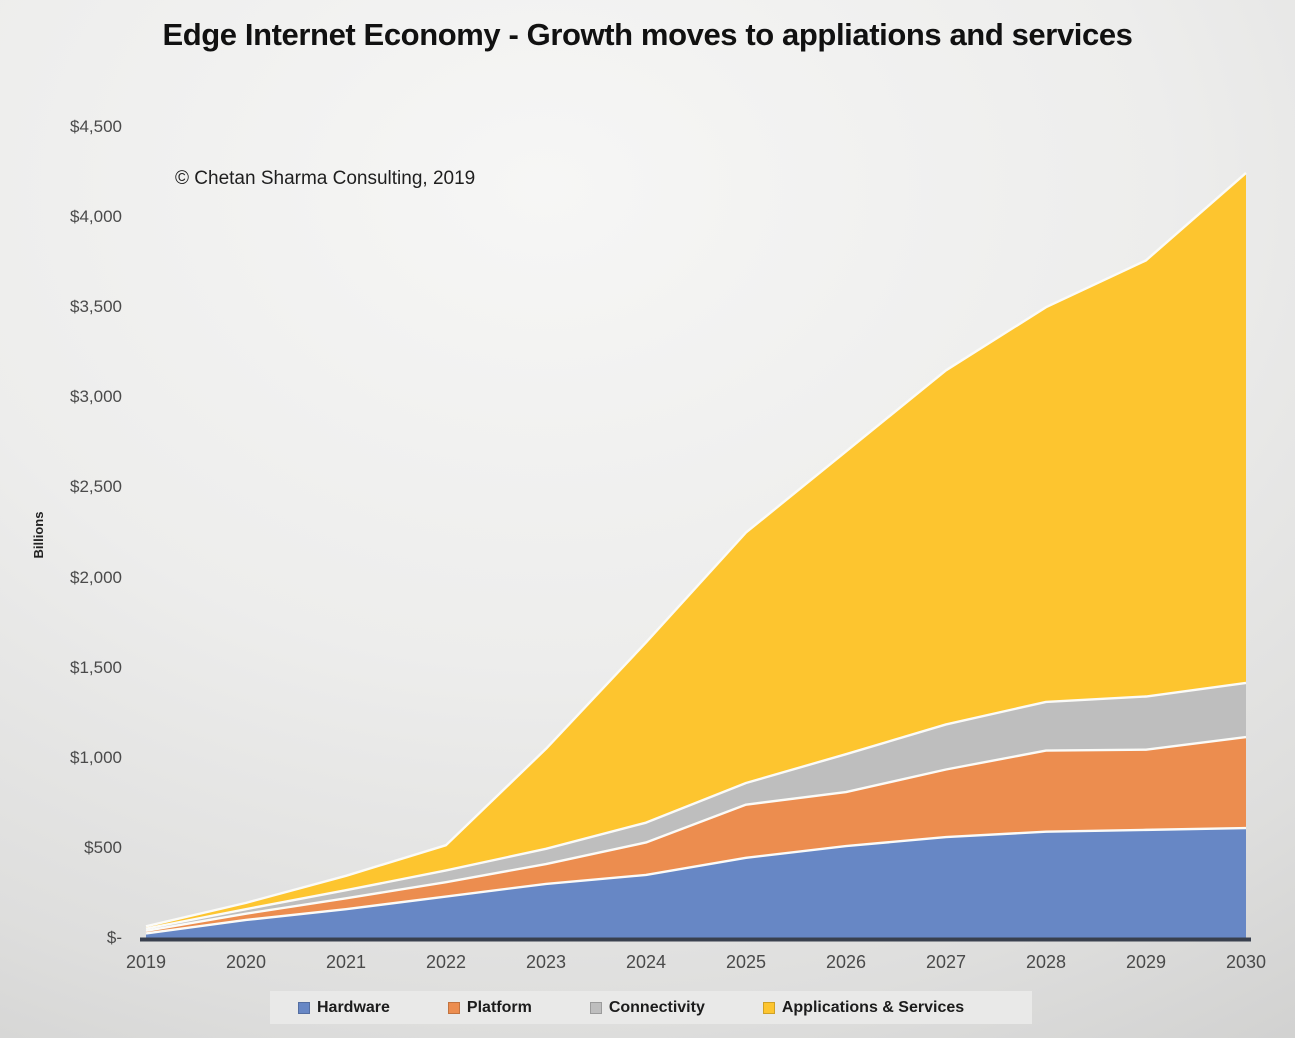 Image resolution: width=1295 pixels, height=1038 pixels. I want to click on y-axis-tick-label: $3,500, so click(96, 307).